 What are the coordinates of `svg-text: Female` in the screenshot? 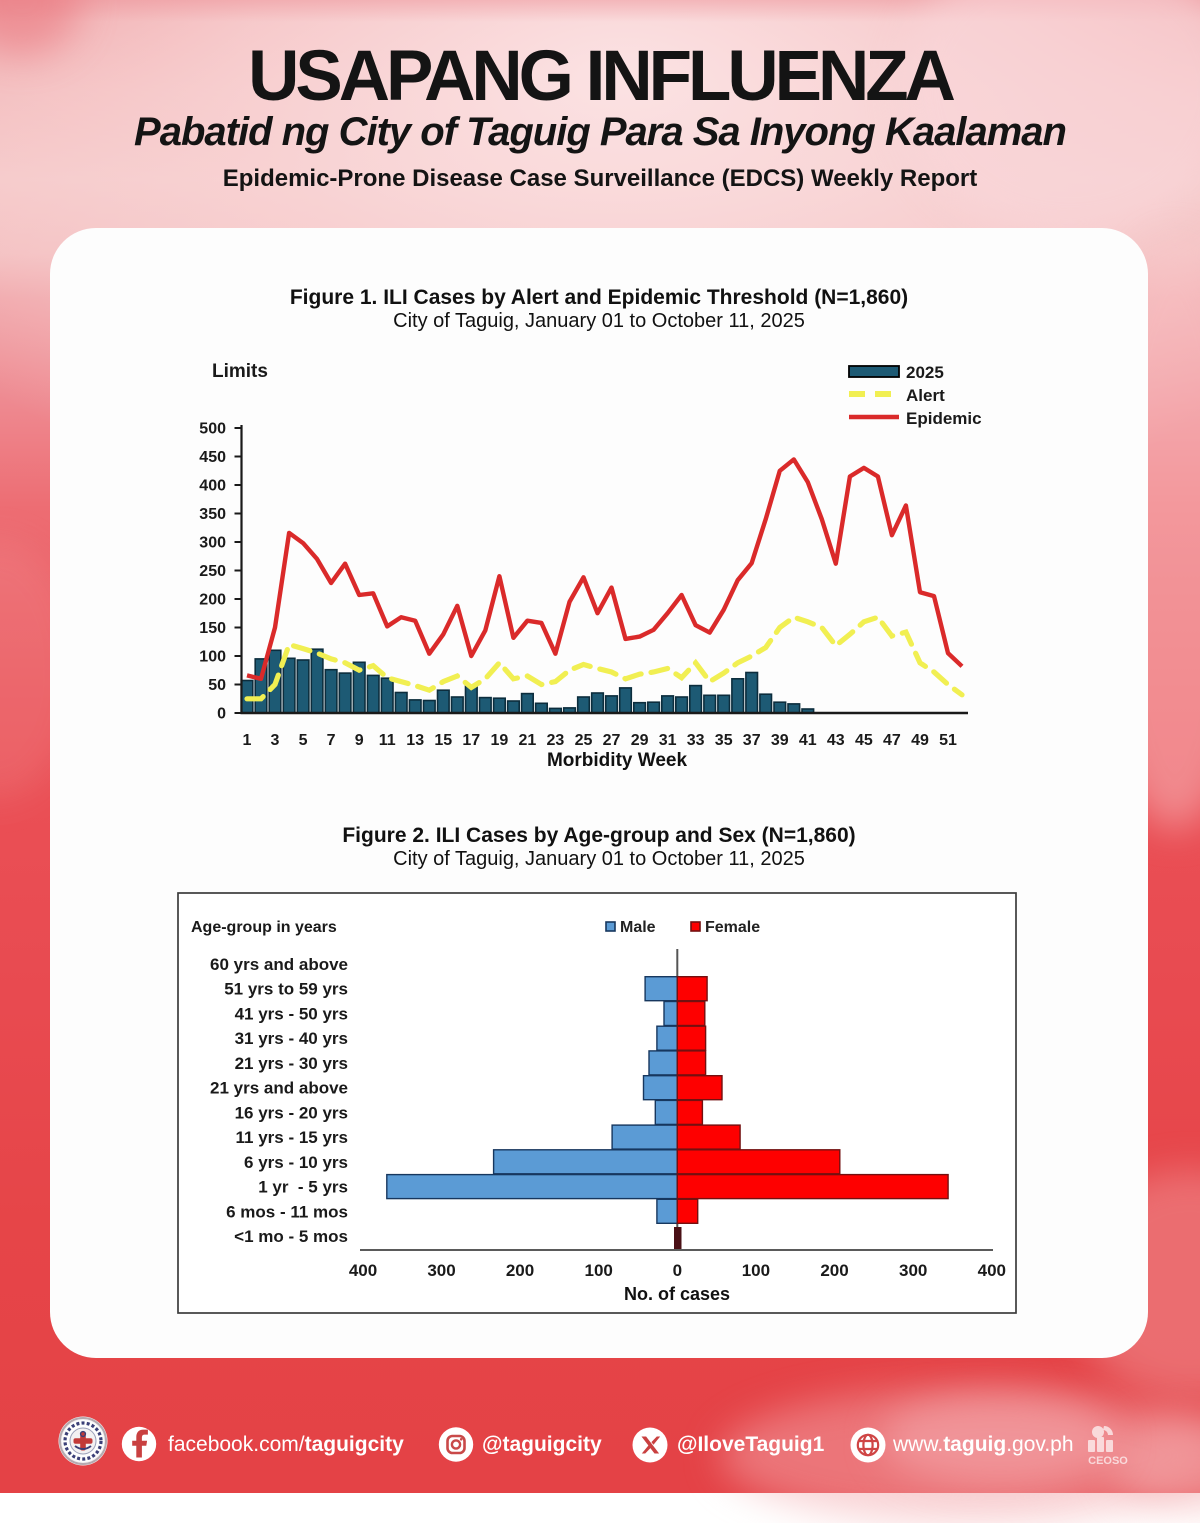 It's located at (732, 927).